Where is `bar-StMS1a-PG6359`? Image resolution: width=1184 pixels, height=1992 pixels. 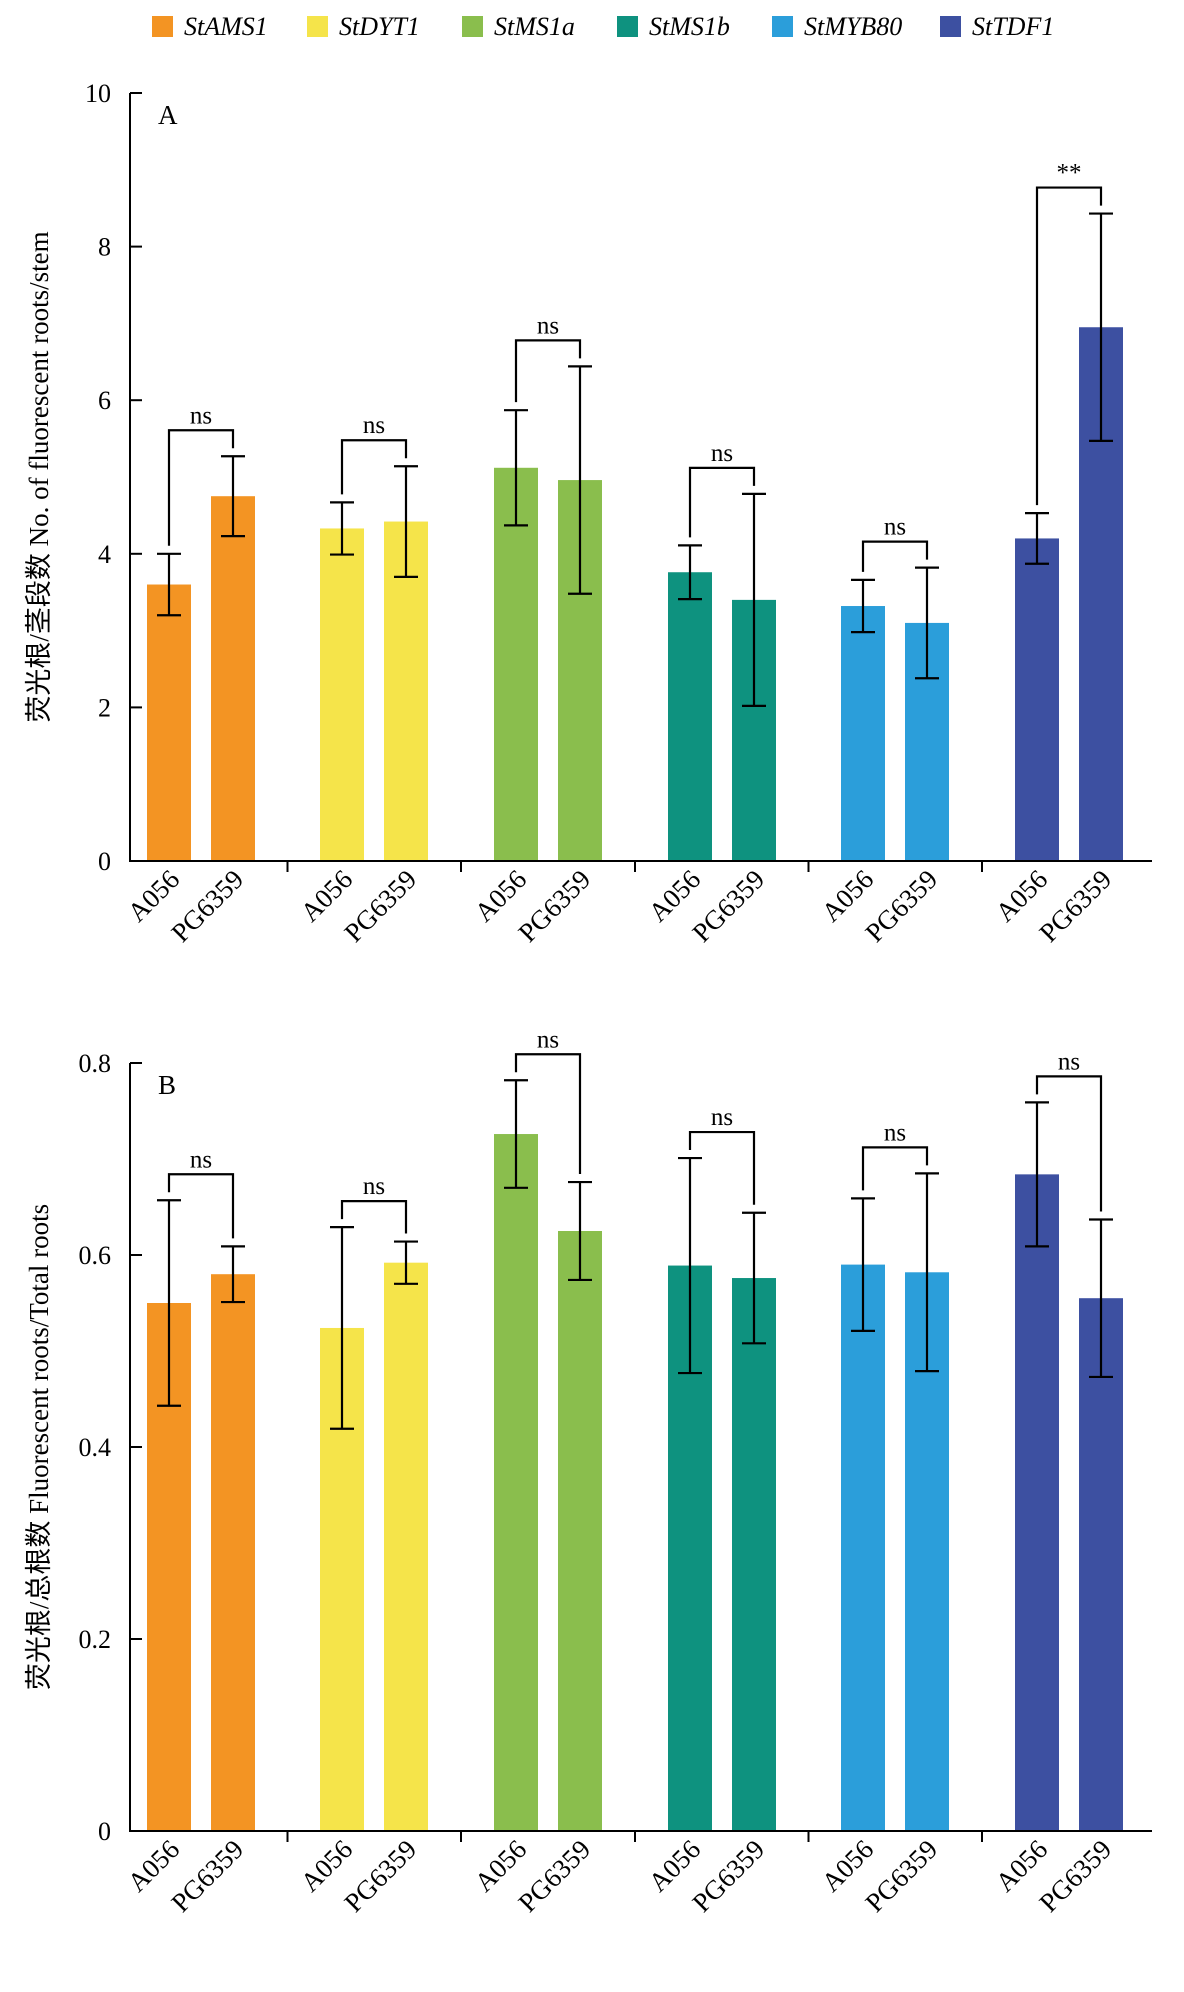 bar-StMS1a-PG6359 is located at coordinates (580, 1531).